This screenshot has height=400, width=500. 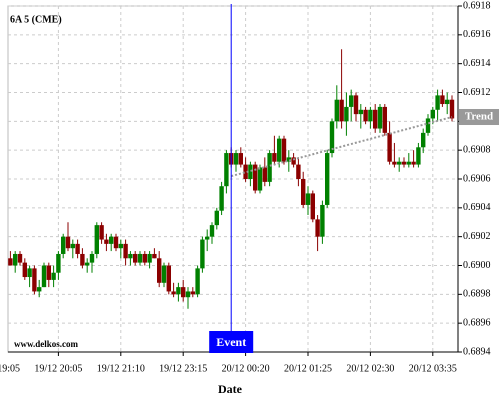 I want to click on y-tick-label: 0.6902, so click(x=477, y=236).